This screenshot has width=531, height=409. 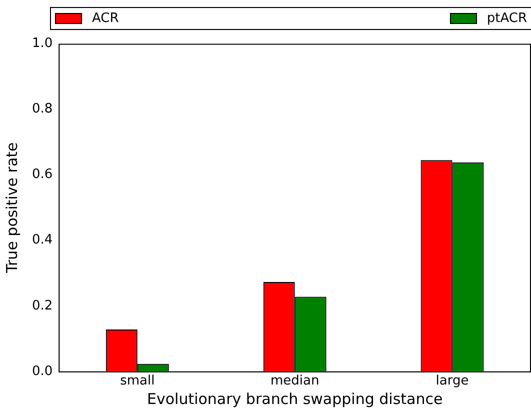 I want to click on x-axis-title: Evolutionary branch swapping distance, so click(x=294, y=399).